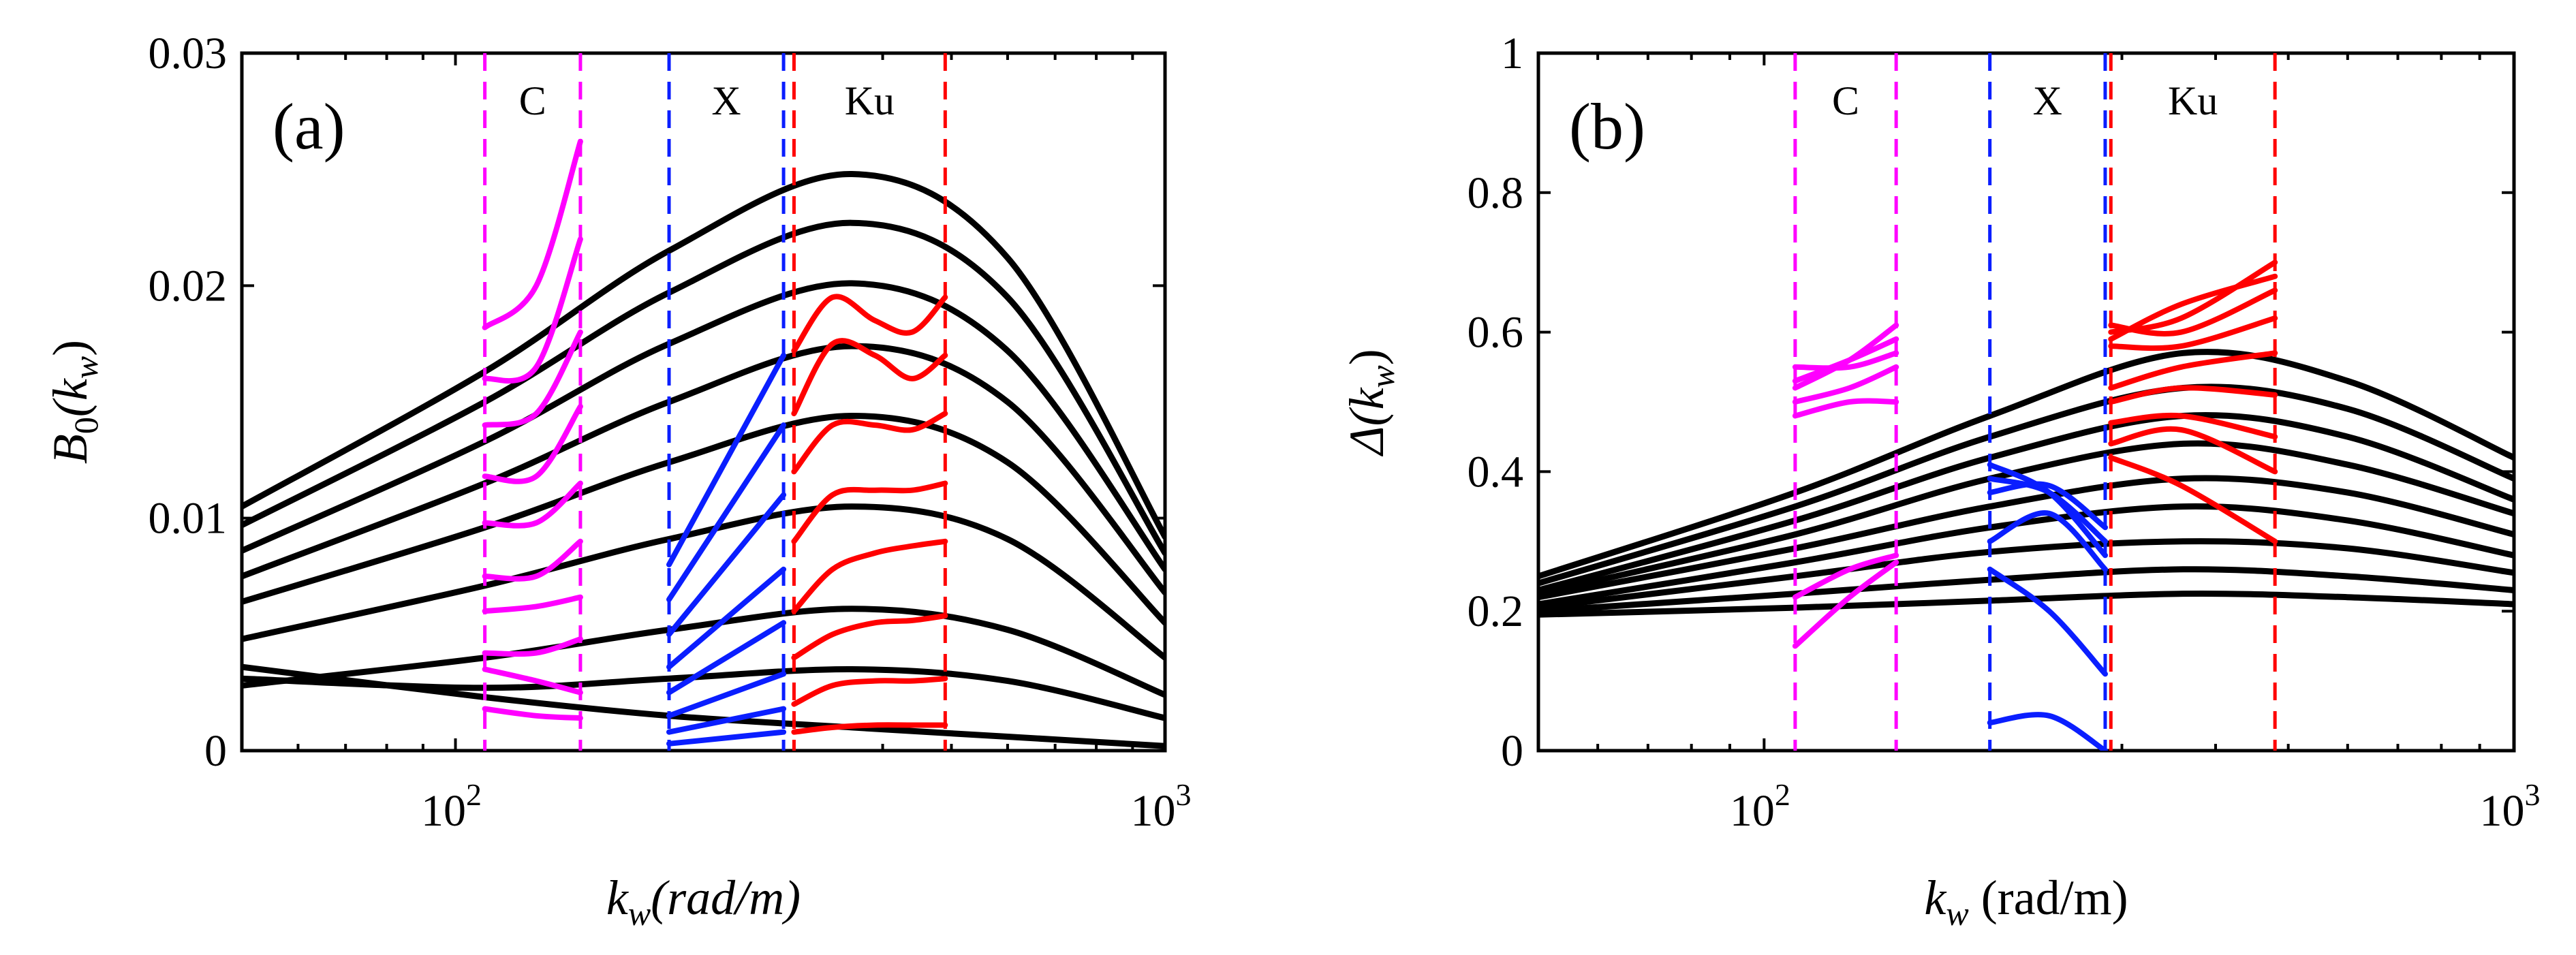 This screenshot has width=2576, height=955. What do you see at coordinates (1366, 441) in the screenshot?
I see `y-label-symbol: Δ` at bounding box center [1366, 441].